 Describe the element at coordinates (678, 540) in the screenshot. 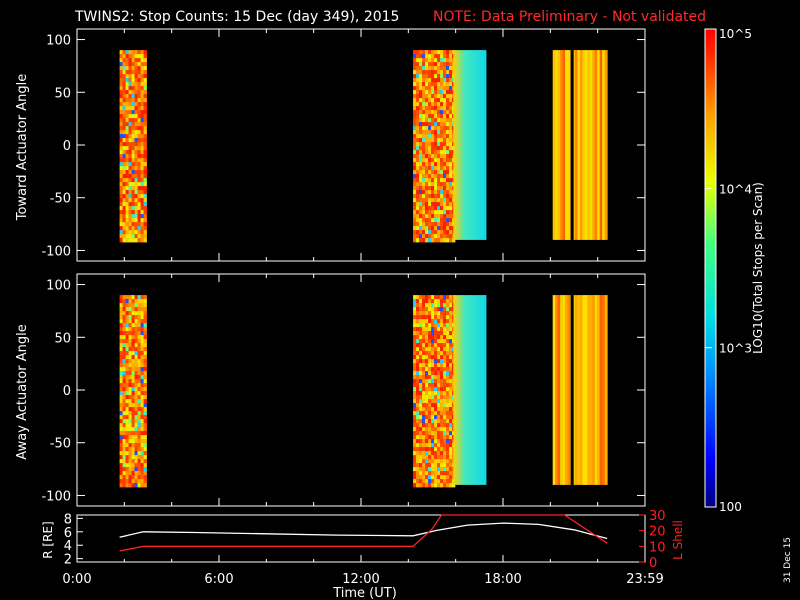

I see `orbit-right-axis-label: L Shell` at that location.